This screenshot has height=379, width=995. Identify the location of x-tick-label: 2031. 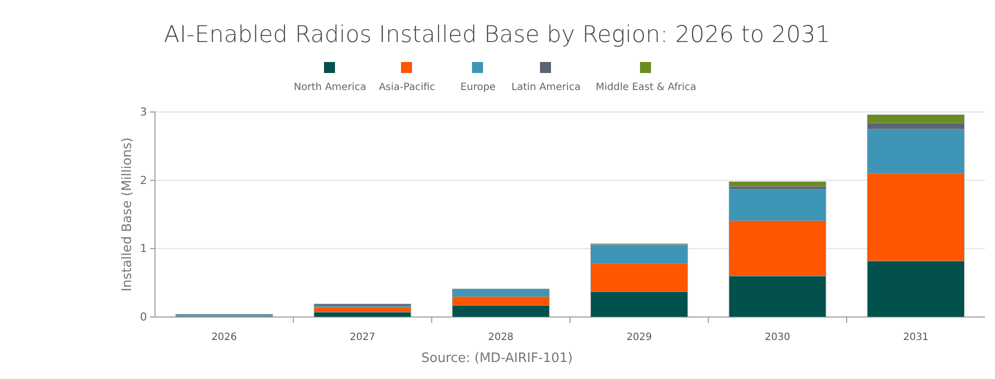
(916, 337).